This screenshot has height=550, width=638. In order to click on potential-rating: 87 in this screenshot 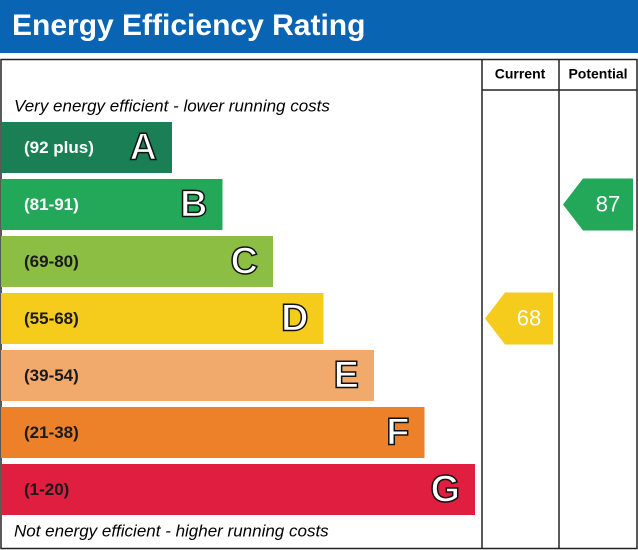, I will do `click(608, 203)`.